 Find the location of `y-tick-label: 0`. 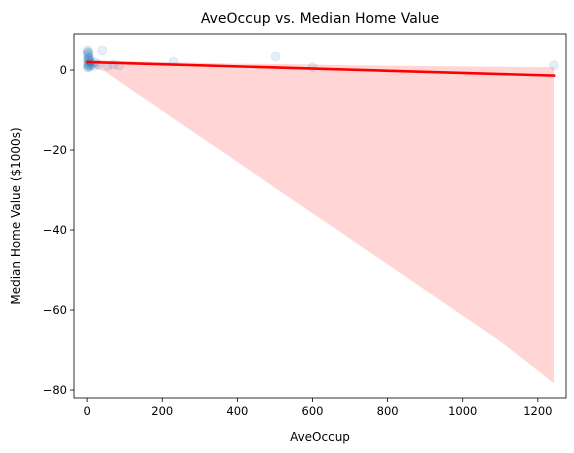

y-tick-label: 0 is located at coordinates (63, 70).